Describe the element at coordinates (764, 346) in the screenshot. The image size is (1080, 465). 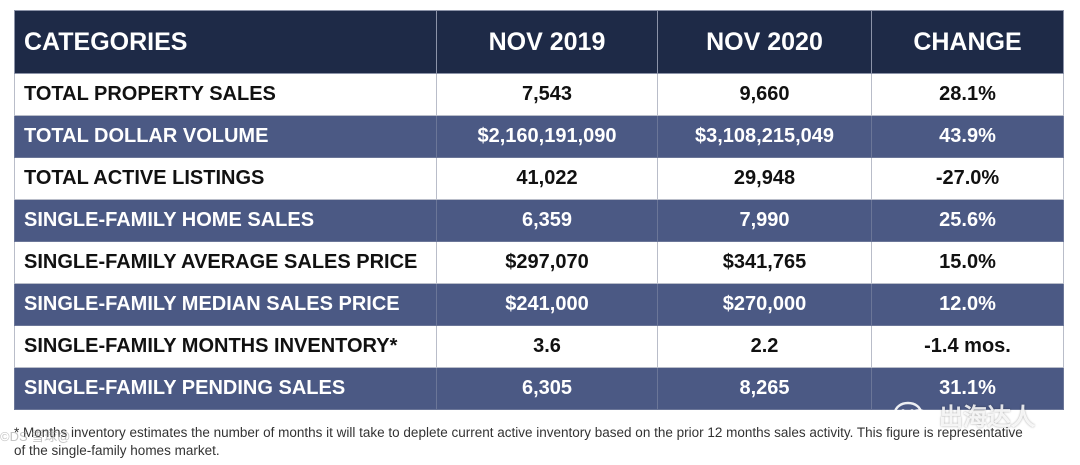
I see `row-nov-2020-value: 2.2` at that location.